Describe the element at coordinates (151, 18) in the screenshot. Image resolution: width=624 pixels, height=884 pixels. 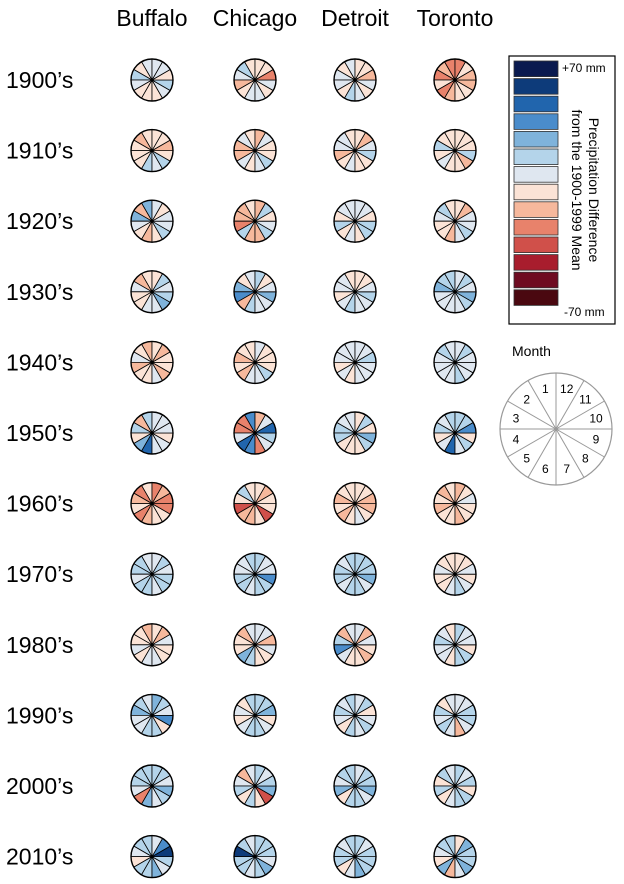
I see `city-header-buffalo: Buffalo` at that location.